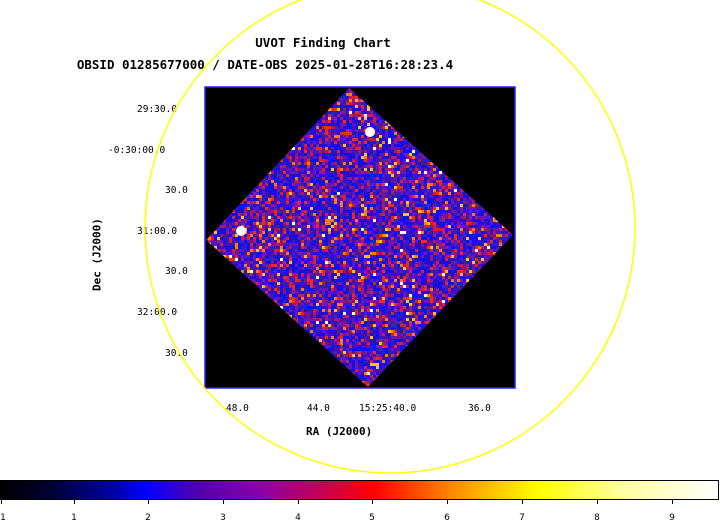 Image resolution: width=720 pixels, height=523 pixels. Describe the element at coordinates (298, 518) in the screenshot. I see `colorbar-tick-label: 4` at that location.